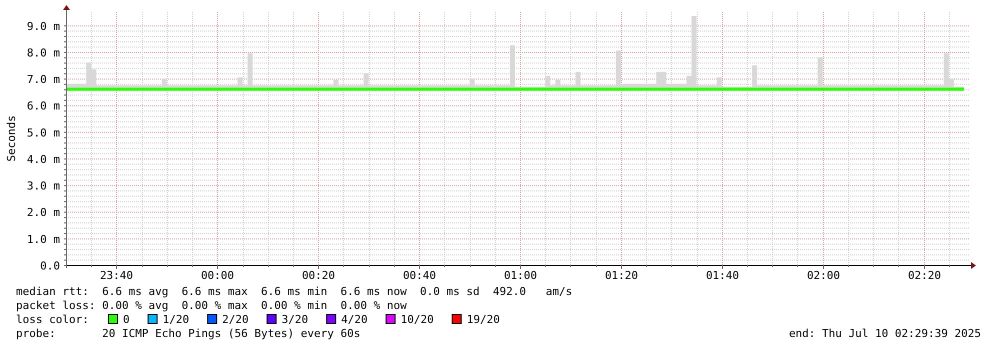  I want to click on legend-label: 10/20, so click(417, 319).